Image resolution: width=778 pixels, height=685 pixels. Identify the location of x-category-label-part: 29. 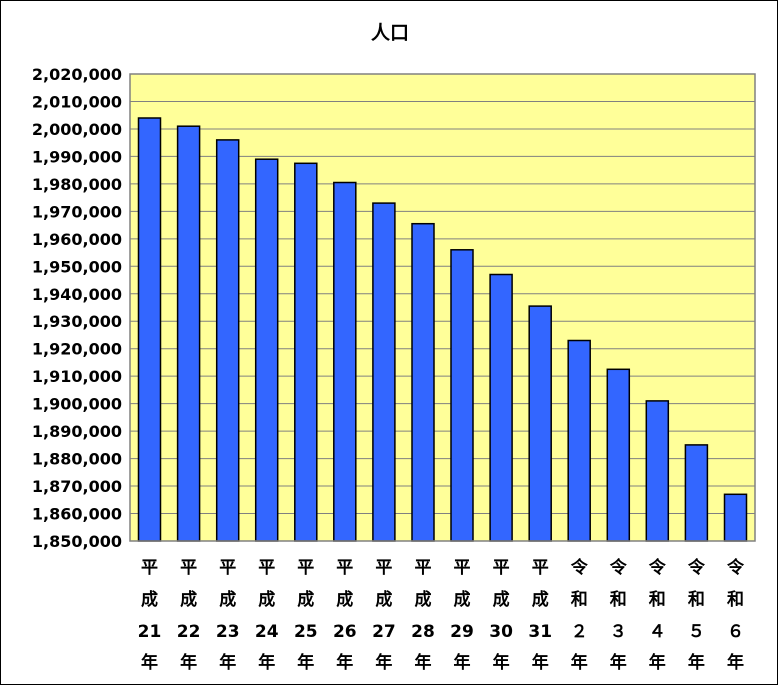
(462, 632).